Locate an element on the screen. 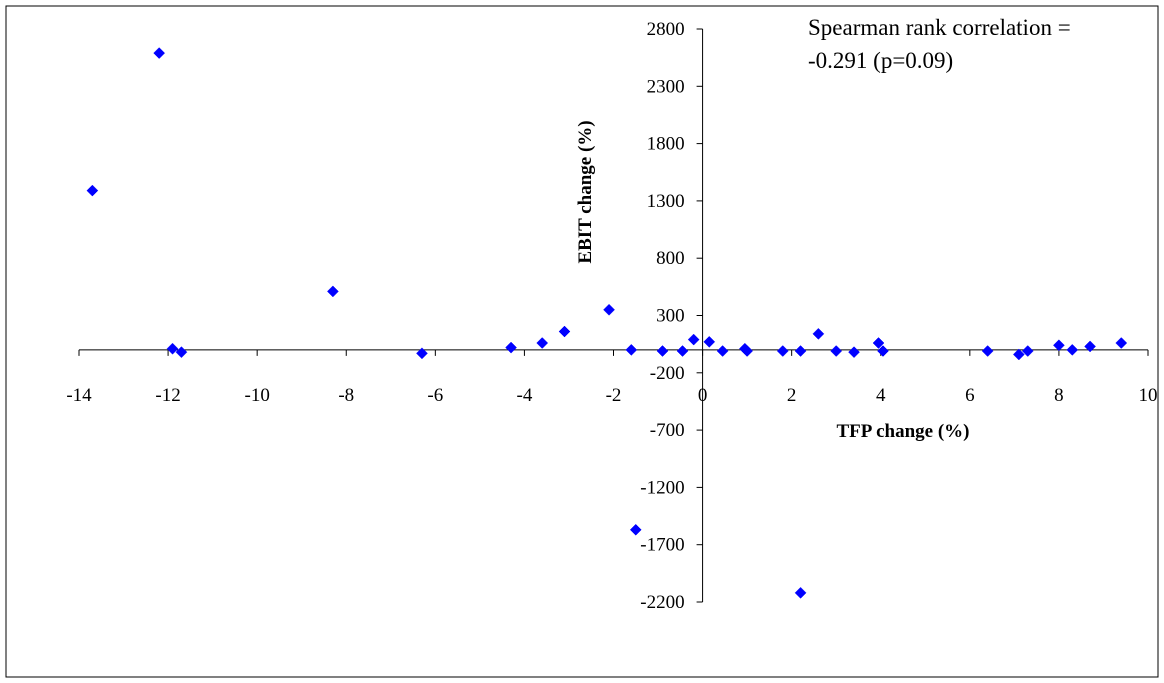  x-tick-label: -8 is located at coordinates (346, 395).